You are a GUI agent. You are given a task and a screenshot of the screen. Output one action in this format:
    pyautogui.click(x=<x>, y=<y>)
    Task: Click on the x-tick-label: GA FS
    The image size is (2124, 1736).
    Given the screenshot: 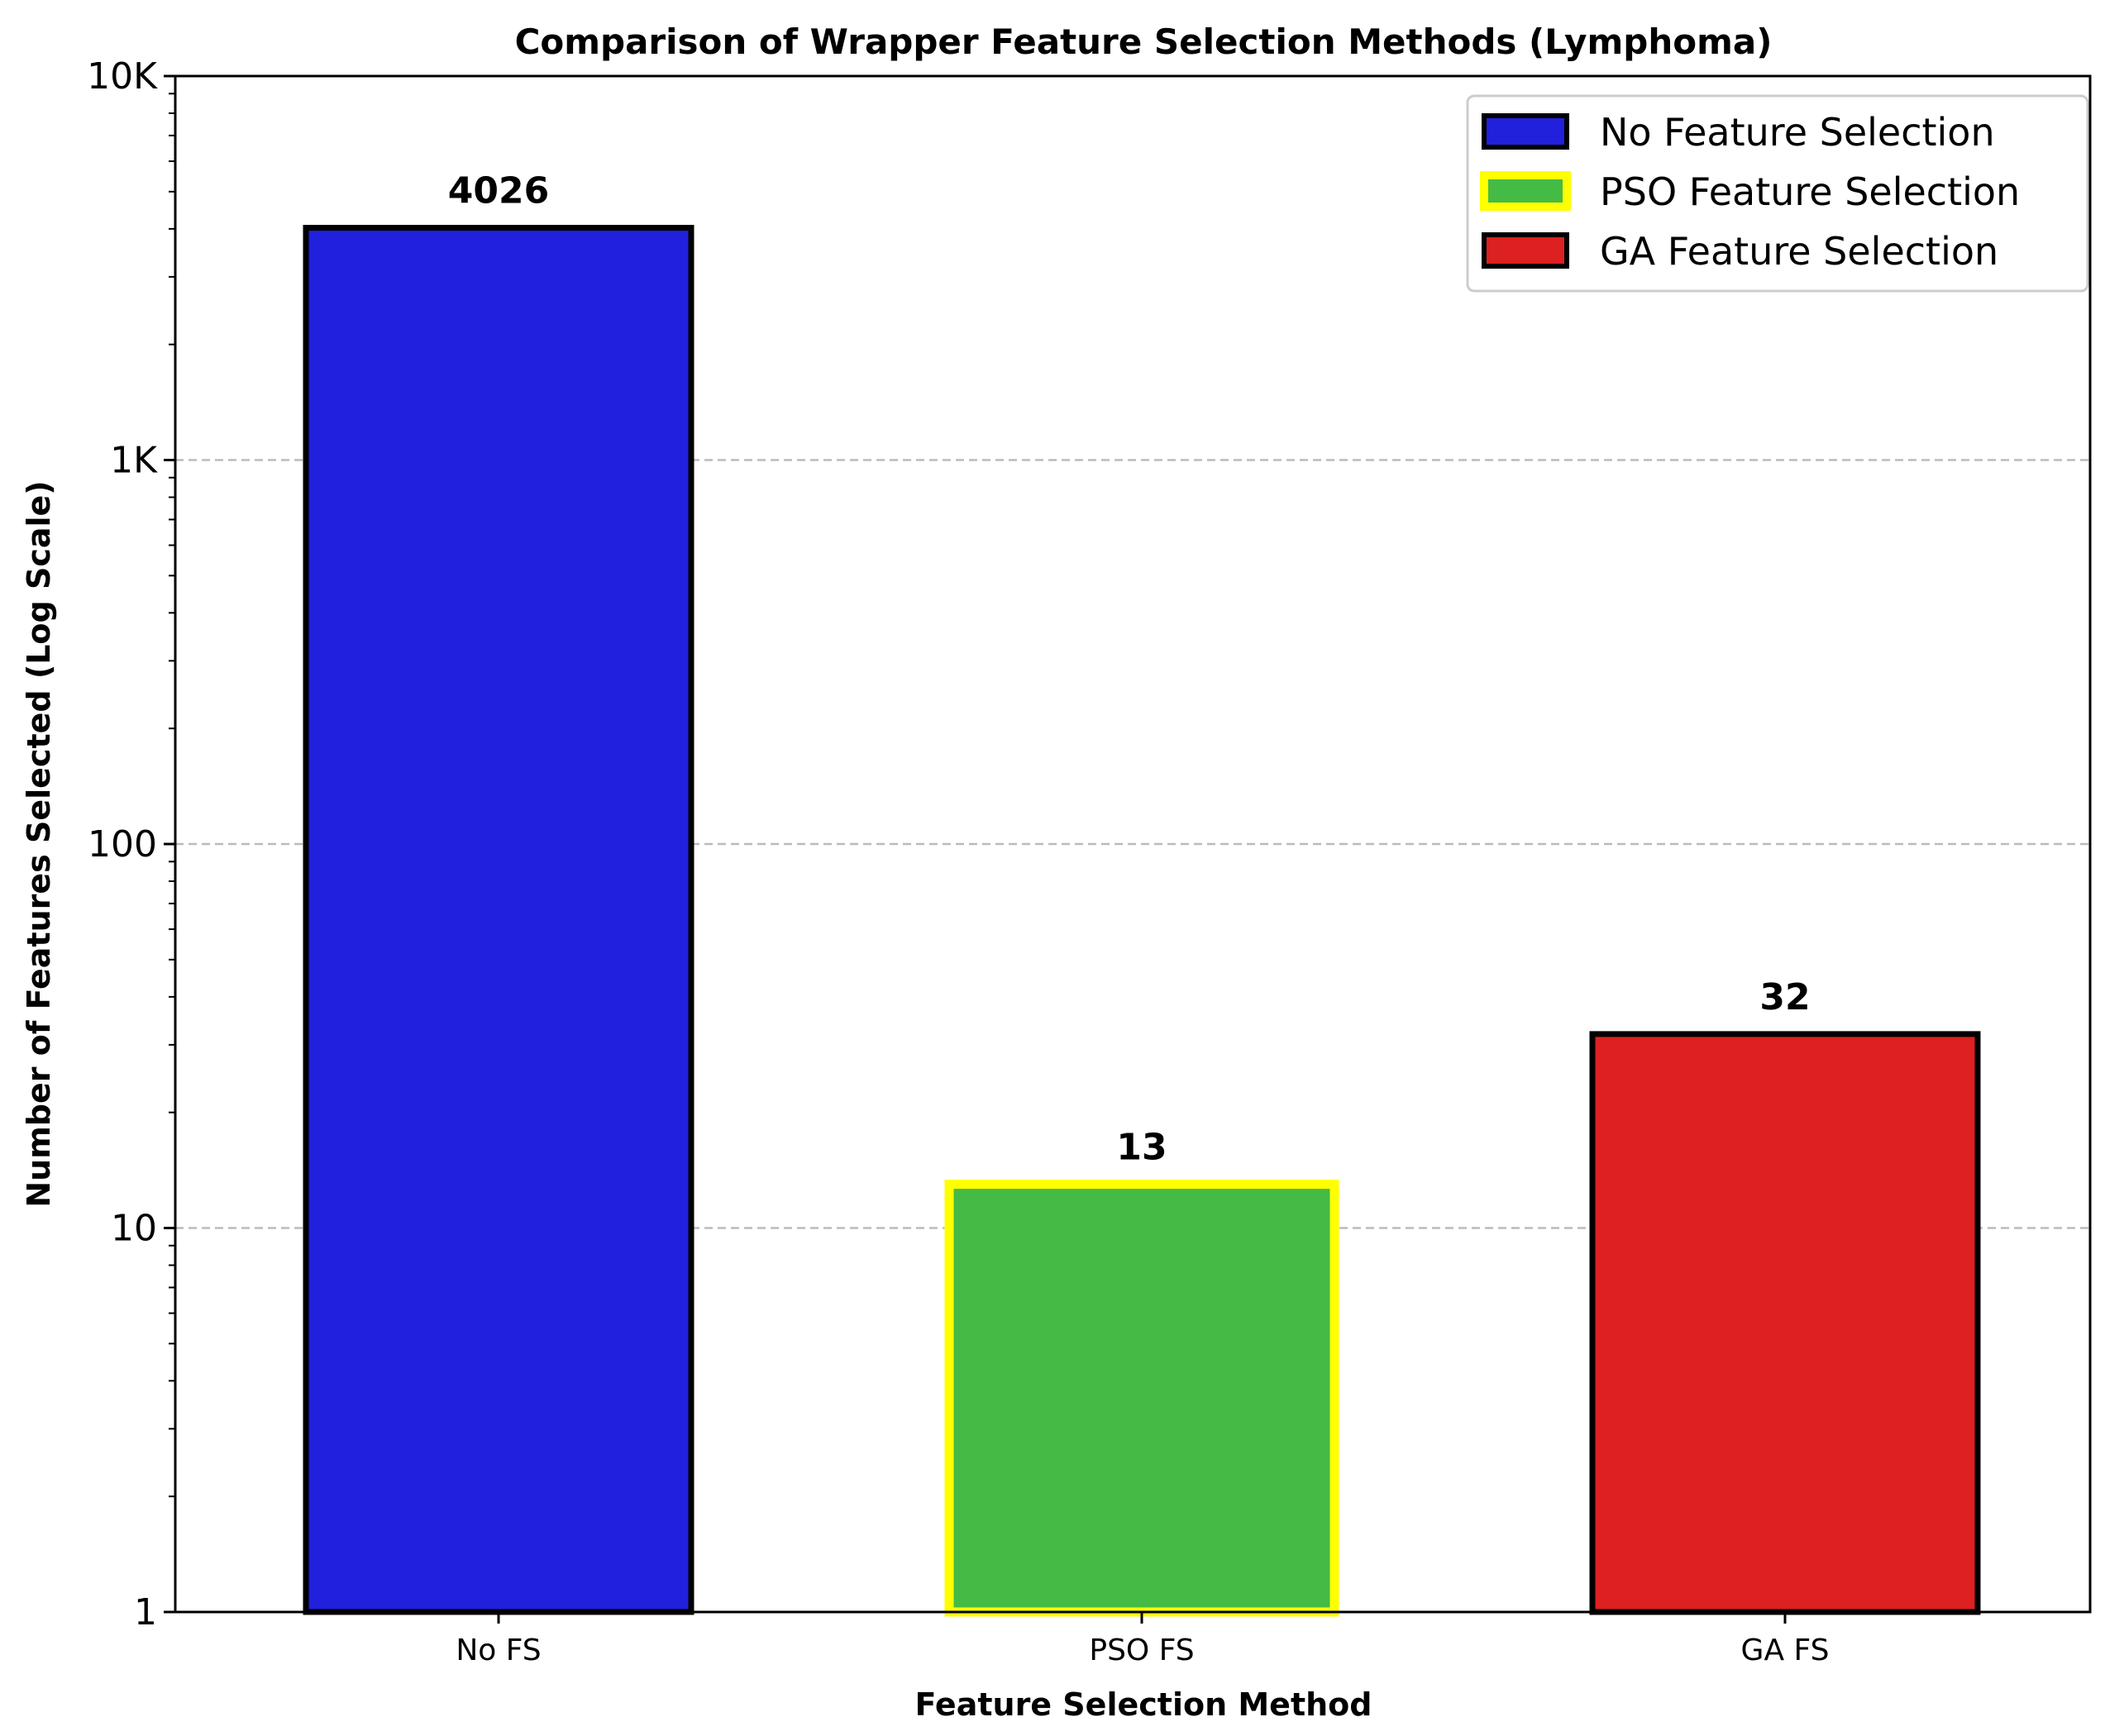 What is the action you would take?
    pyautogui.click(x=1786, y=1650)
    